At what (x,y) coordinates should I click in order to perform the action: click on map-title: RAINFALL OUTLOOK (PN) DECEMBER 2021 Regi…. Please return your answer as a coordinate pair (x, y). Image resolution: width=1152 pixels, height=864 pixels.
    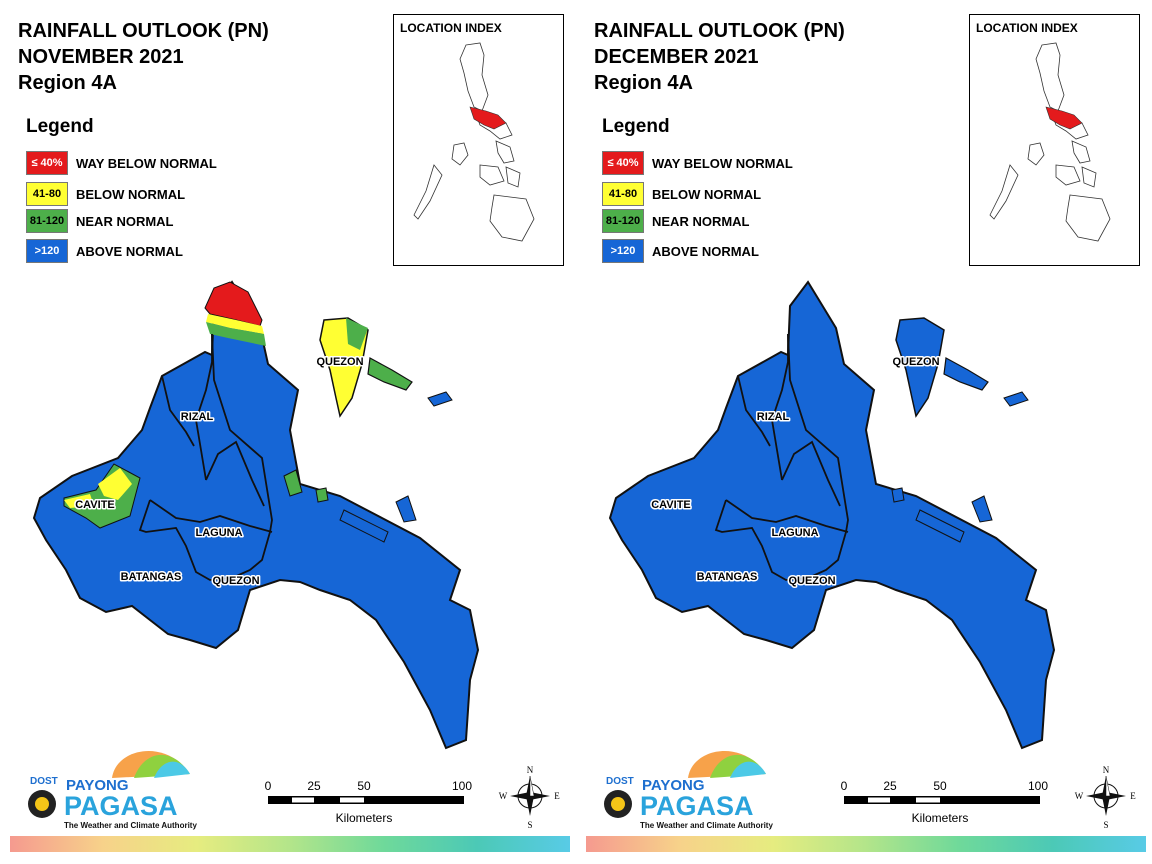
    Looking at the image, I should click on (719, 57).